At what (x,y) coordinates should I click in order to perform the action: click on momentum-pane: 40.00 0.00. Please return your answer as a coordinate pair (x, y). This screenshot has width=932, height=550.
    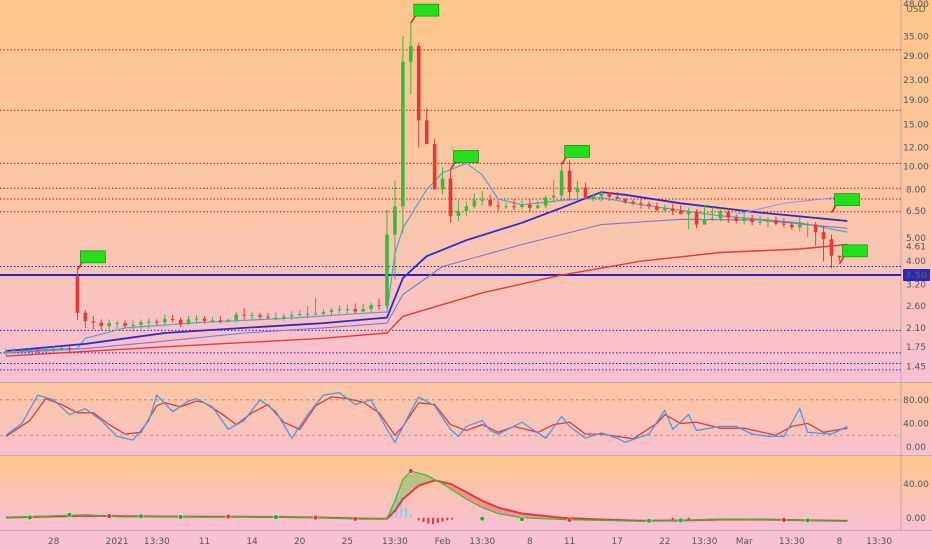
    Looking at the image, I should click on (467, 496).